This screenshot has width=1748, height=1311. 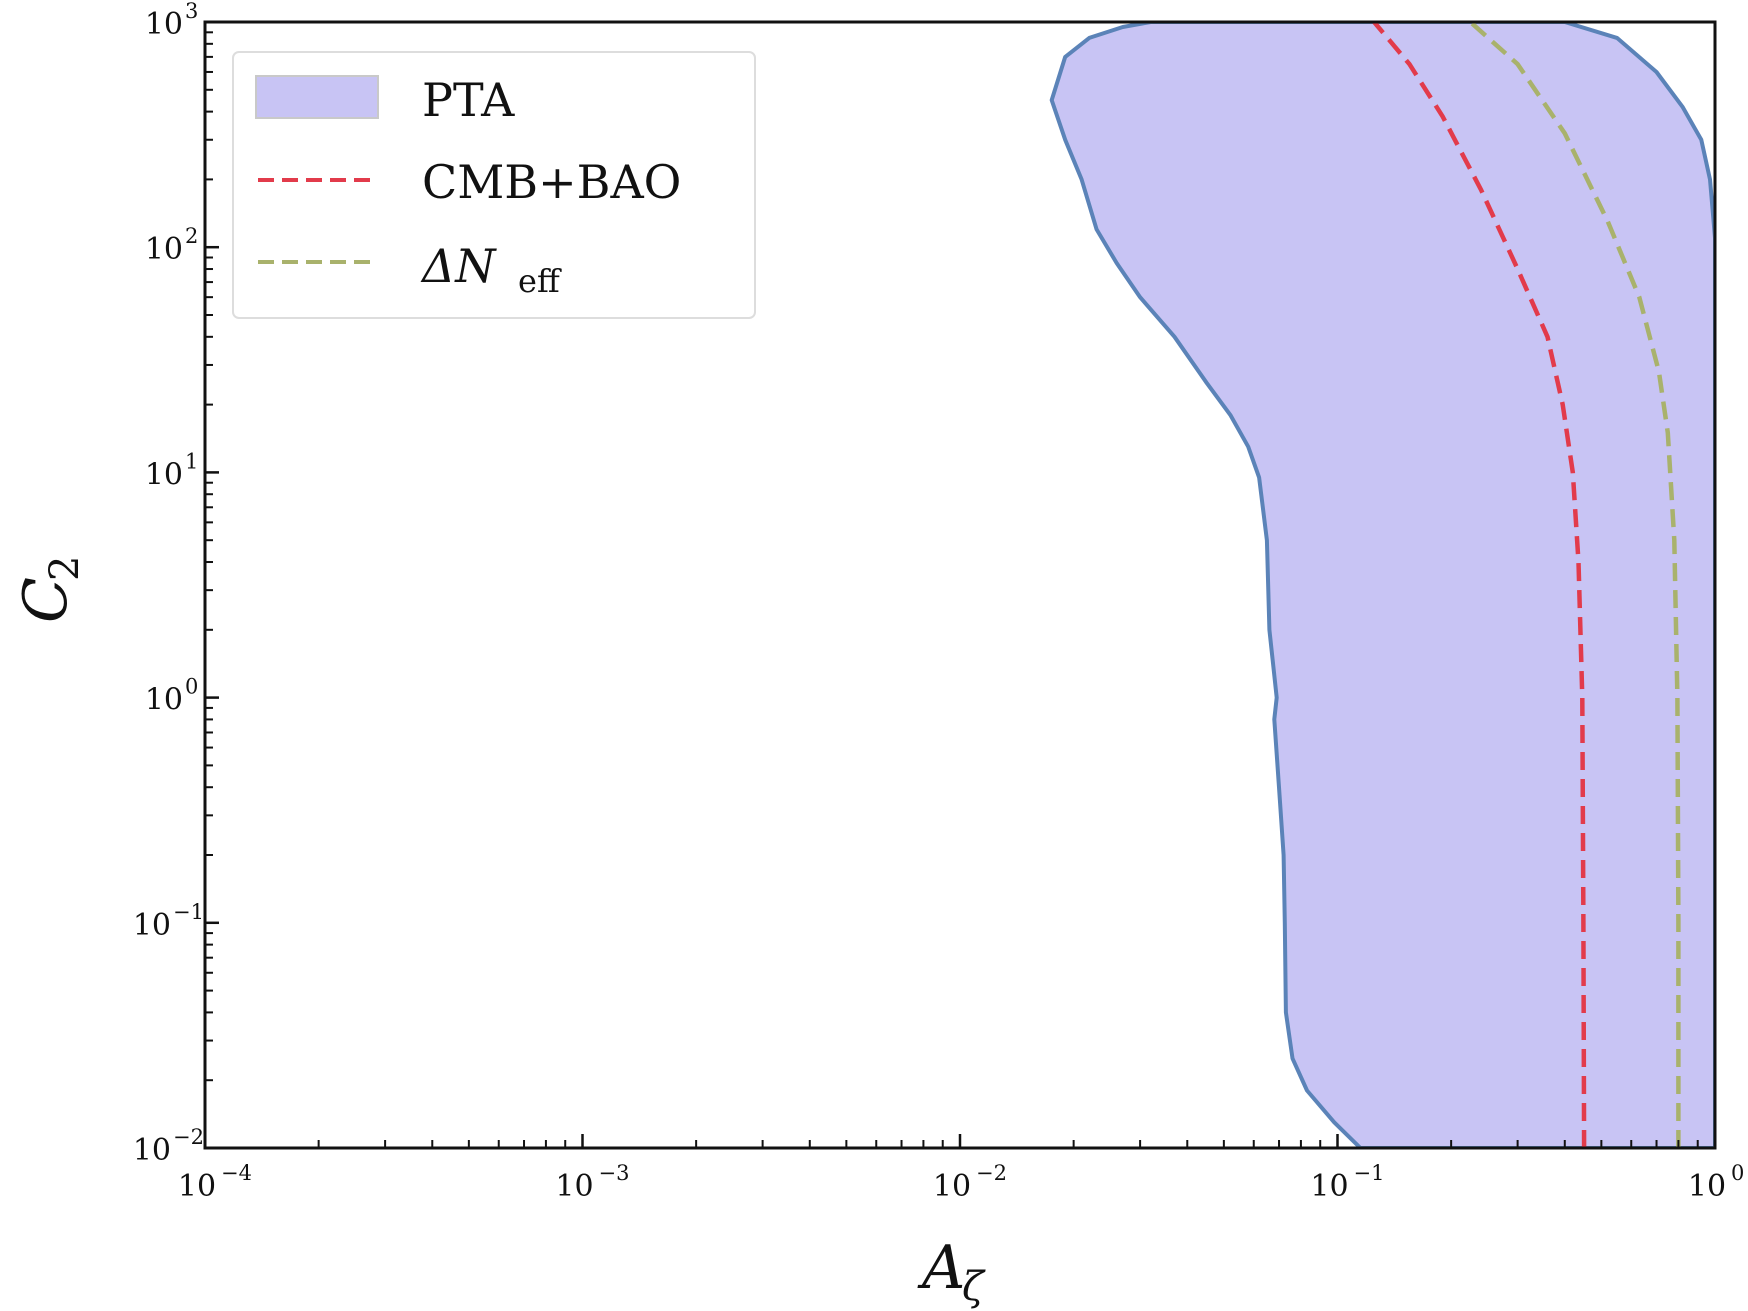 What do you see at coordinates (191, 236) in the screenshot?
I see `y-tick-label-exp: 2` at bounding box center [191, 236].